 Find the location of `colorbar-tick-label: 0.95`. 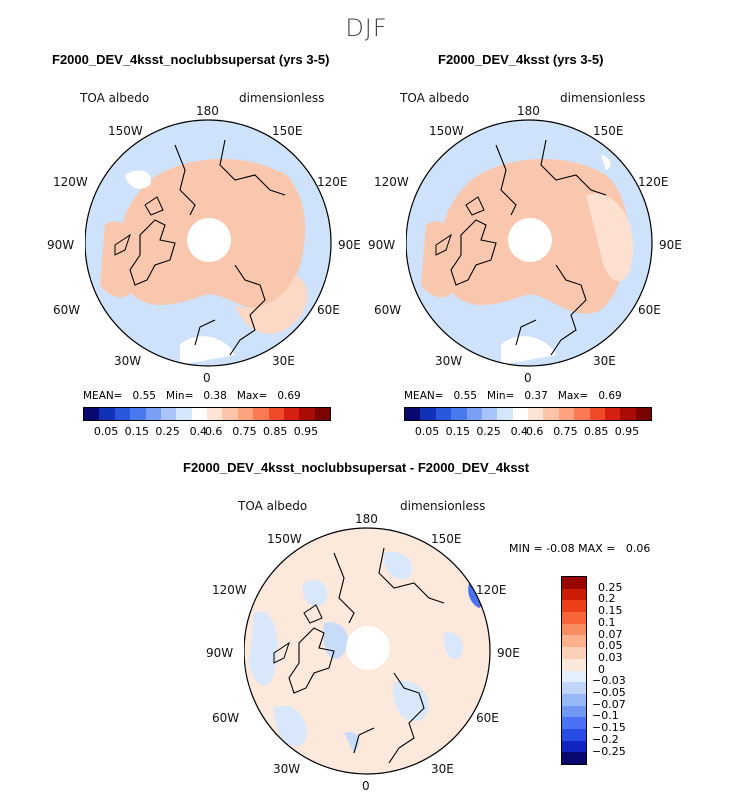

colorbar-tick-label: 0.95 is located at coordinates (306, 431).